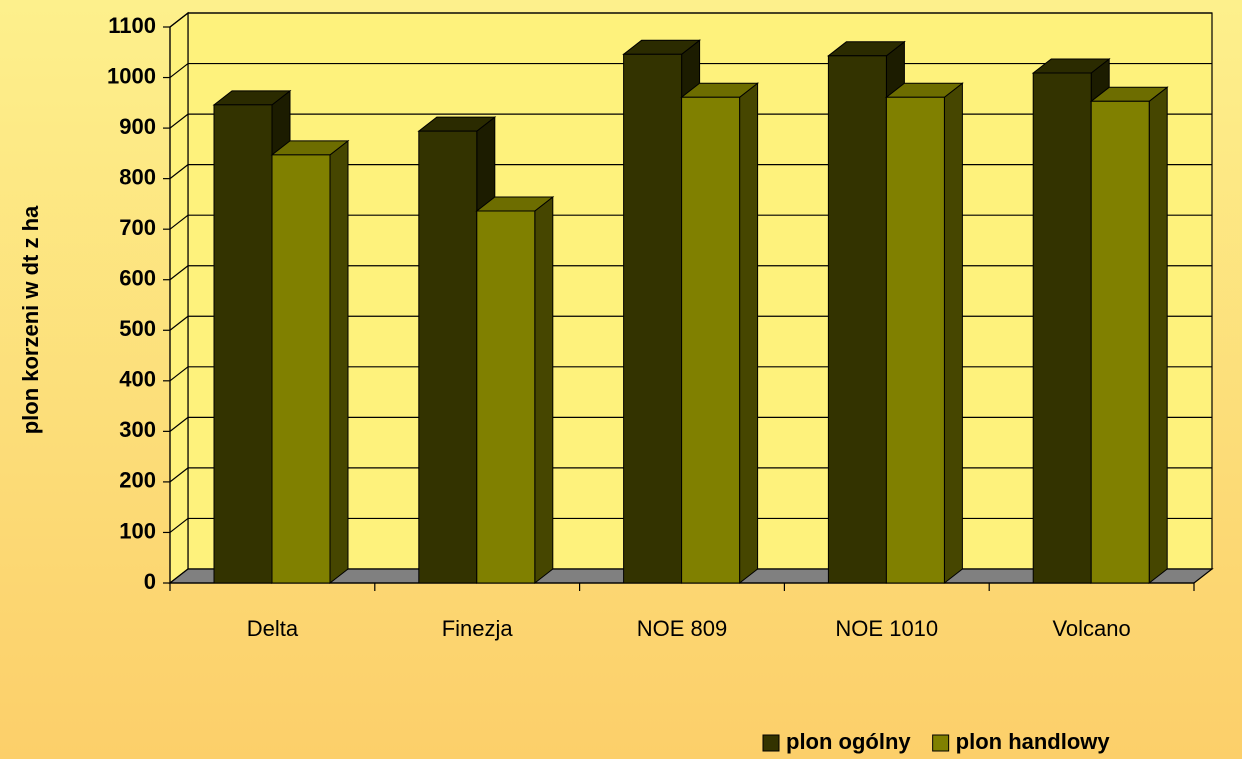 Image resolution: width=1242 pixels, height=759 pixels. What do you see at coordinates (137, 480) in the screenshot?
I see `y-tick-label: 200` at bounding box center [137, 480].